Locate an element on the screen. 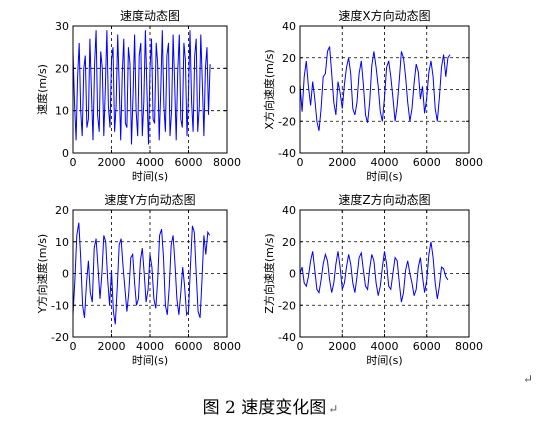 The width and height of the screenshot is (541, 430). chart-2-title: 速度X方向动态图 is located at coordinates (384, 15).